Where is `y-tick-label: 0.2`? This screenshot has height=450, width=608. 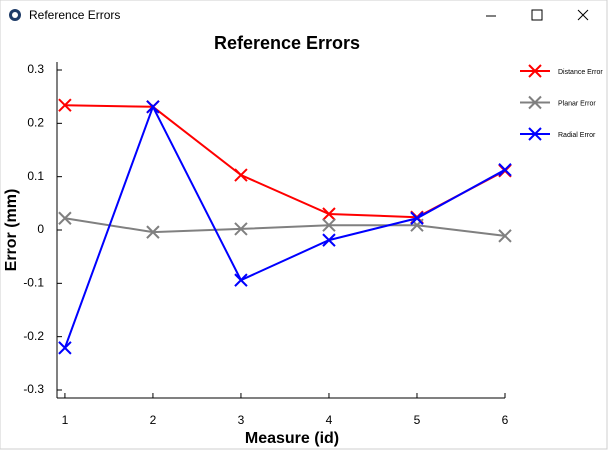 y-tick-label: 0.2 is located at coordinates (35, 123).